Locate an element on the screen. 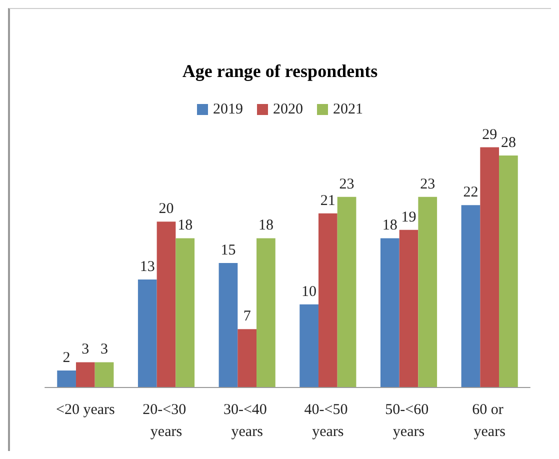 This screenshot has height=459, width=559. data-label: 29 is located at coordinates (490, 134).